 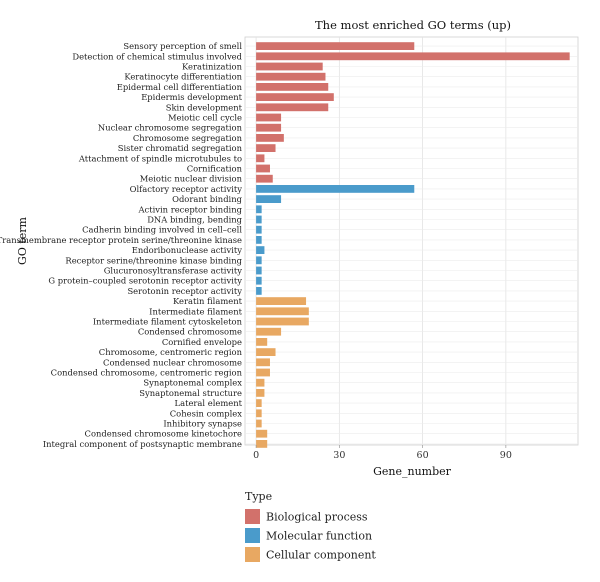 I want to click on legend-label: Biological process, so click(x=317, y=517).